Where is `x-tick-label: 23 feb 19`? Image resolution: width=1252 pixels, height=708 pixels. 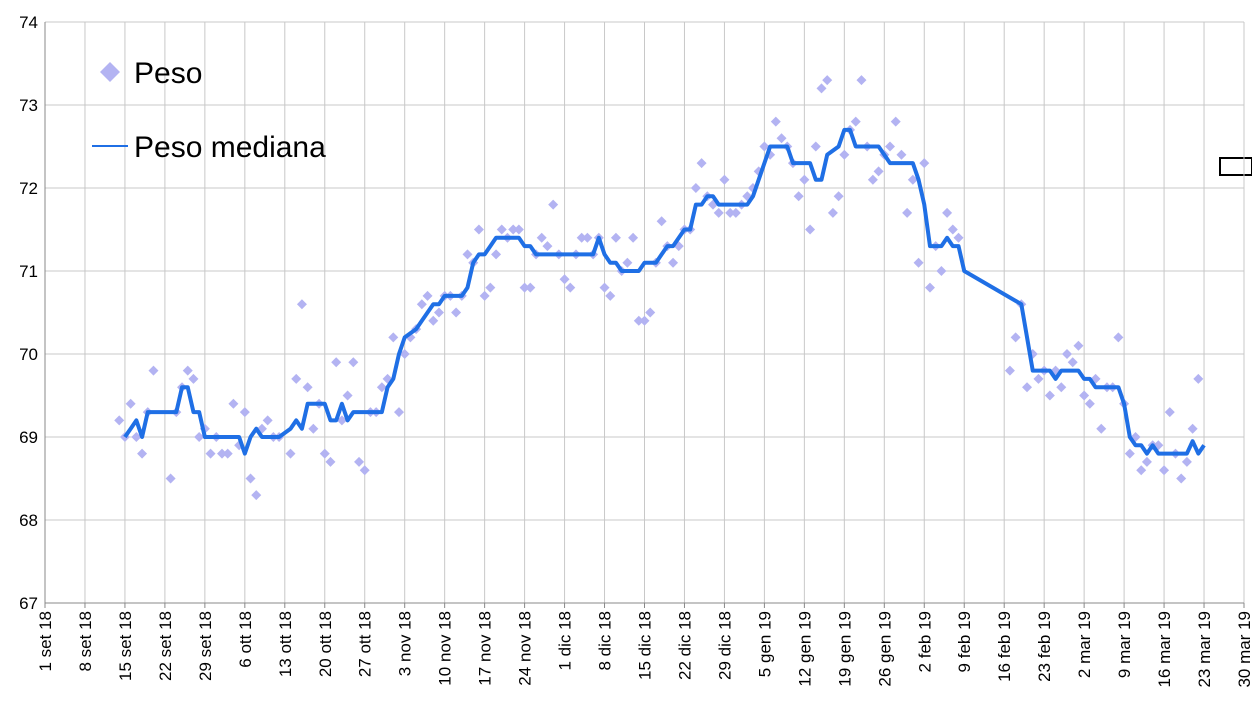
x-tick-label: 23 feb 19 is located at coordinates (1044, 646).